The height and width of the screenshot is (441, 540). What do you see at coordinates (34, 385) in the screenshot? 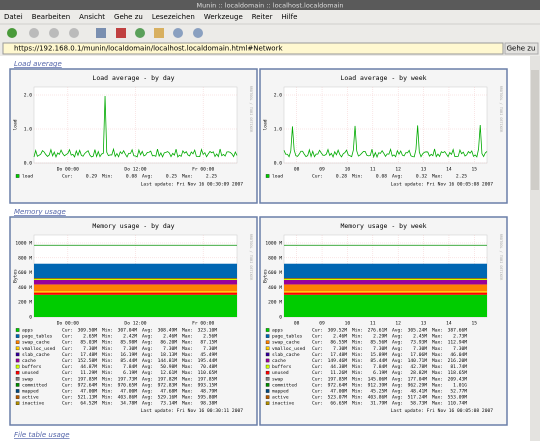
I see `legend-name: committed` at bounding box center [34, 385].